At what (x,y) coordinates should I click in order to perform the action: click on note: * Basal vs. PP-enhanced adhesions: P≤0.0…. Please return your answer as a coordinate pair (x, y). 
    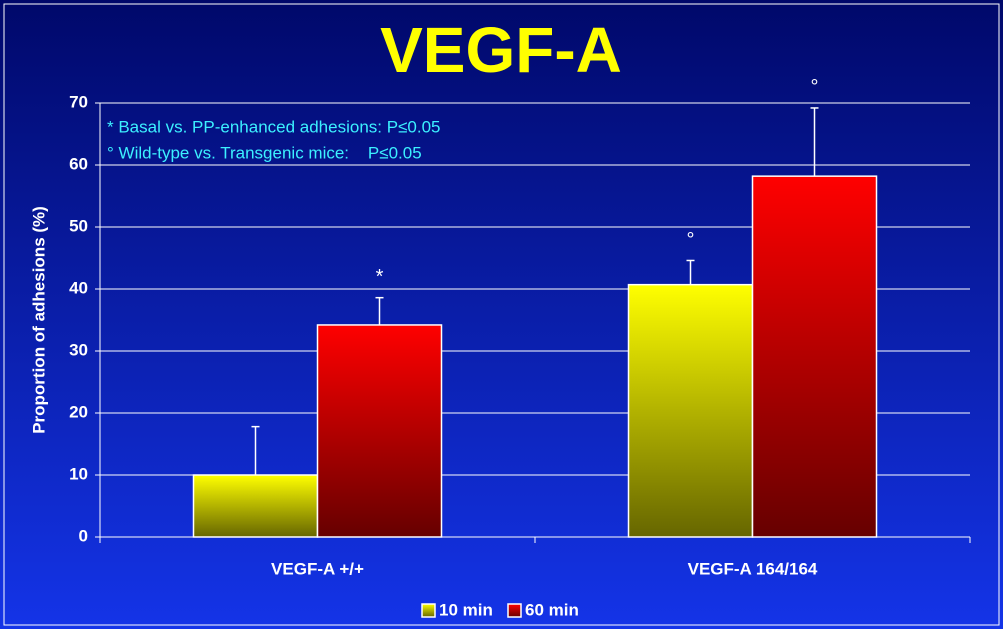
    Looking at the image, I should click on (273, 126).